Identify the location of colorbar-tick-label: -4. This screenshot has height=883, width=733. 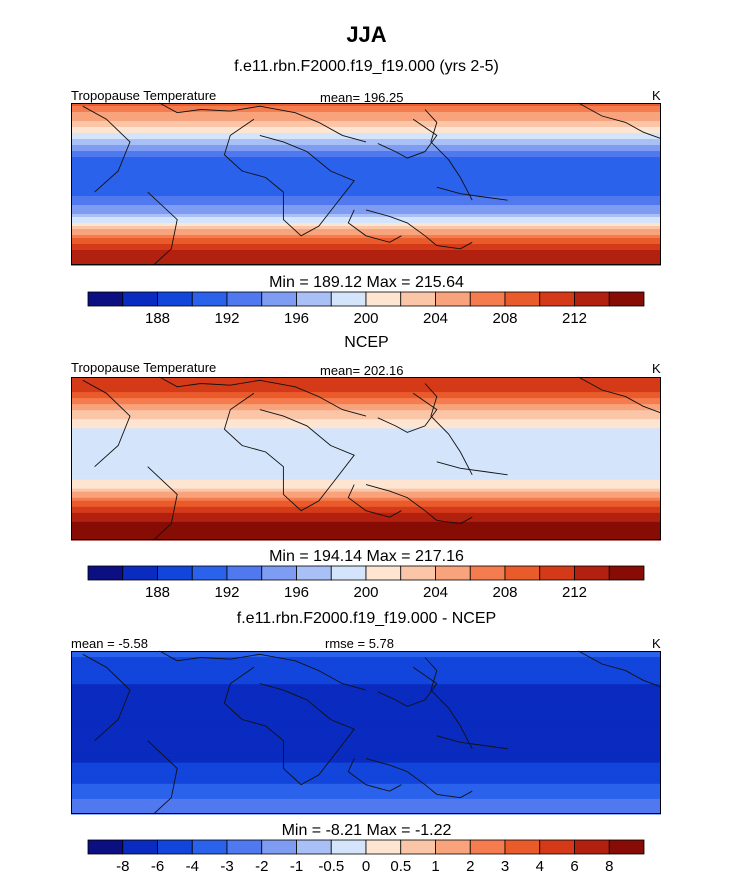
(192, 866).